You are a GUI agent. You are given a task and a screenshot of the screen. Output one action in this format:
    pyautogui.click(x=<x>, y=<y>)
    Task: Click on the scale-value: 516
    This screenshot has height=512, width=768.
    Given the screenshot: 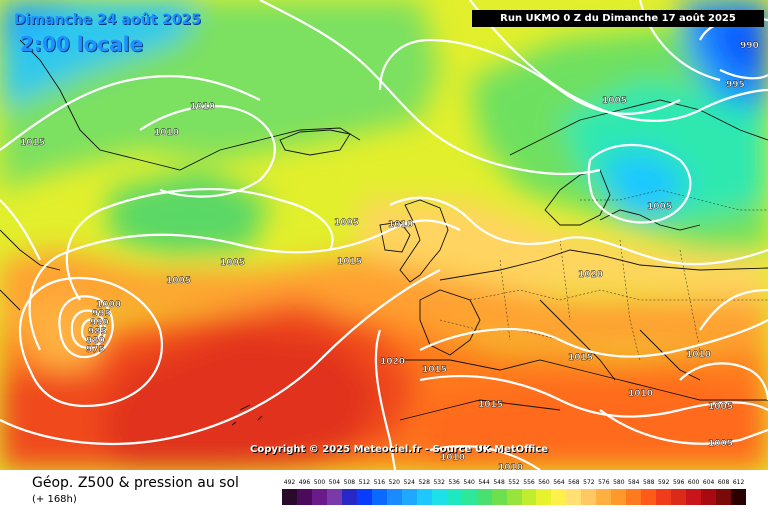 What is the action you would take?
    pyautogui.click(x=379, y=482)
    